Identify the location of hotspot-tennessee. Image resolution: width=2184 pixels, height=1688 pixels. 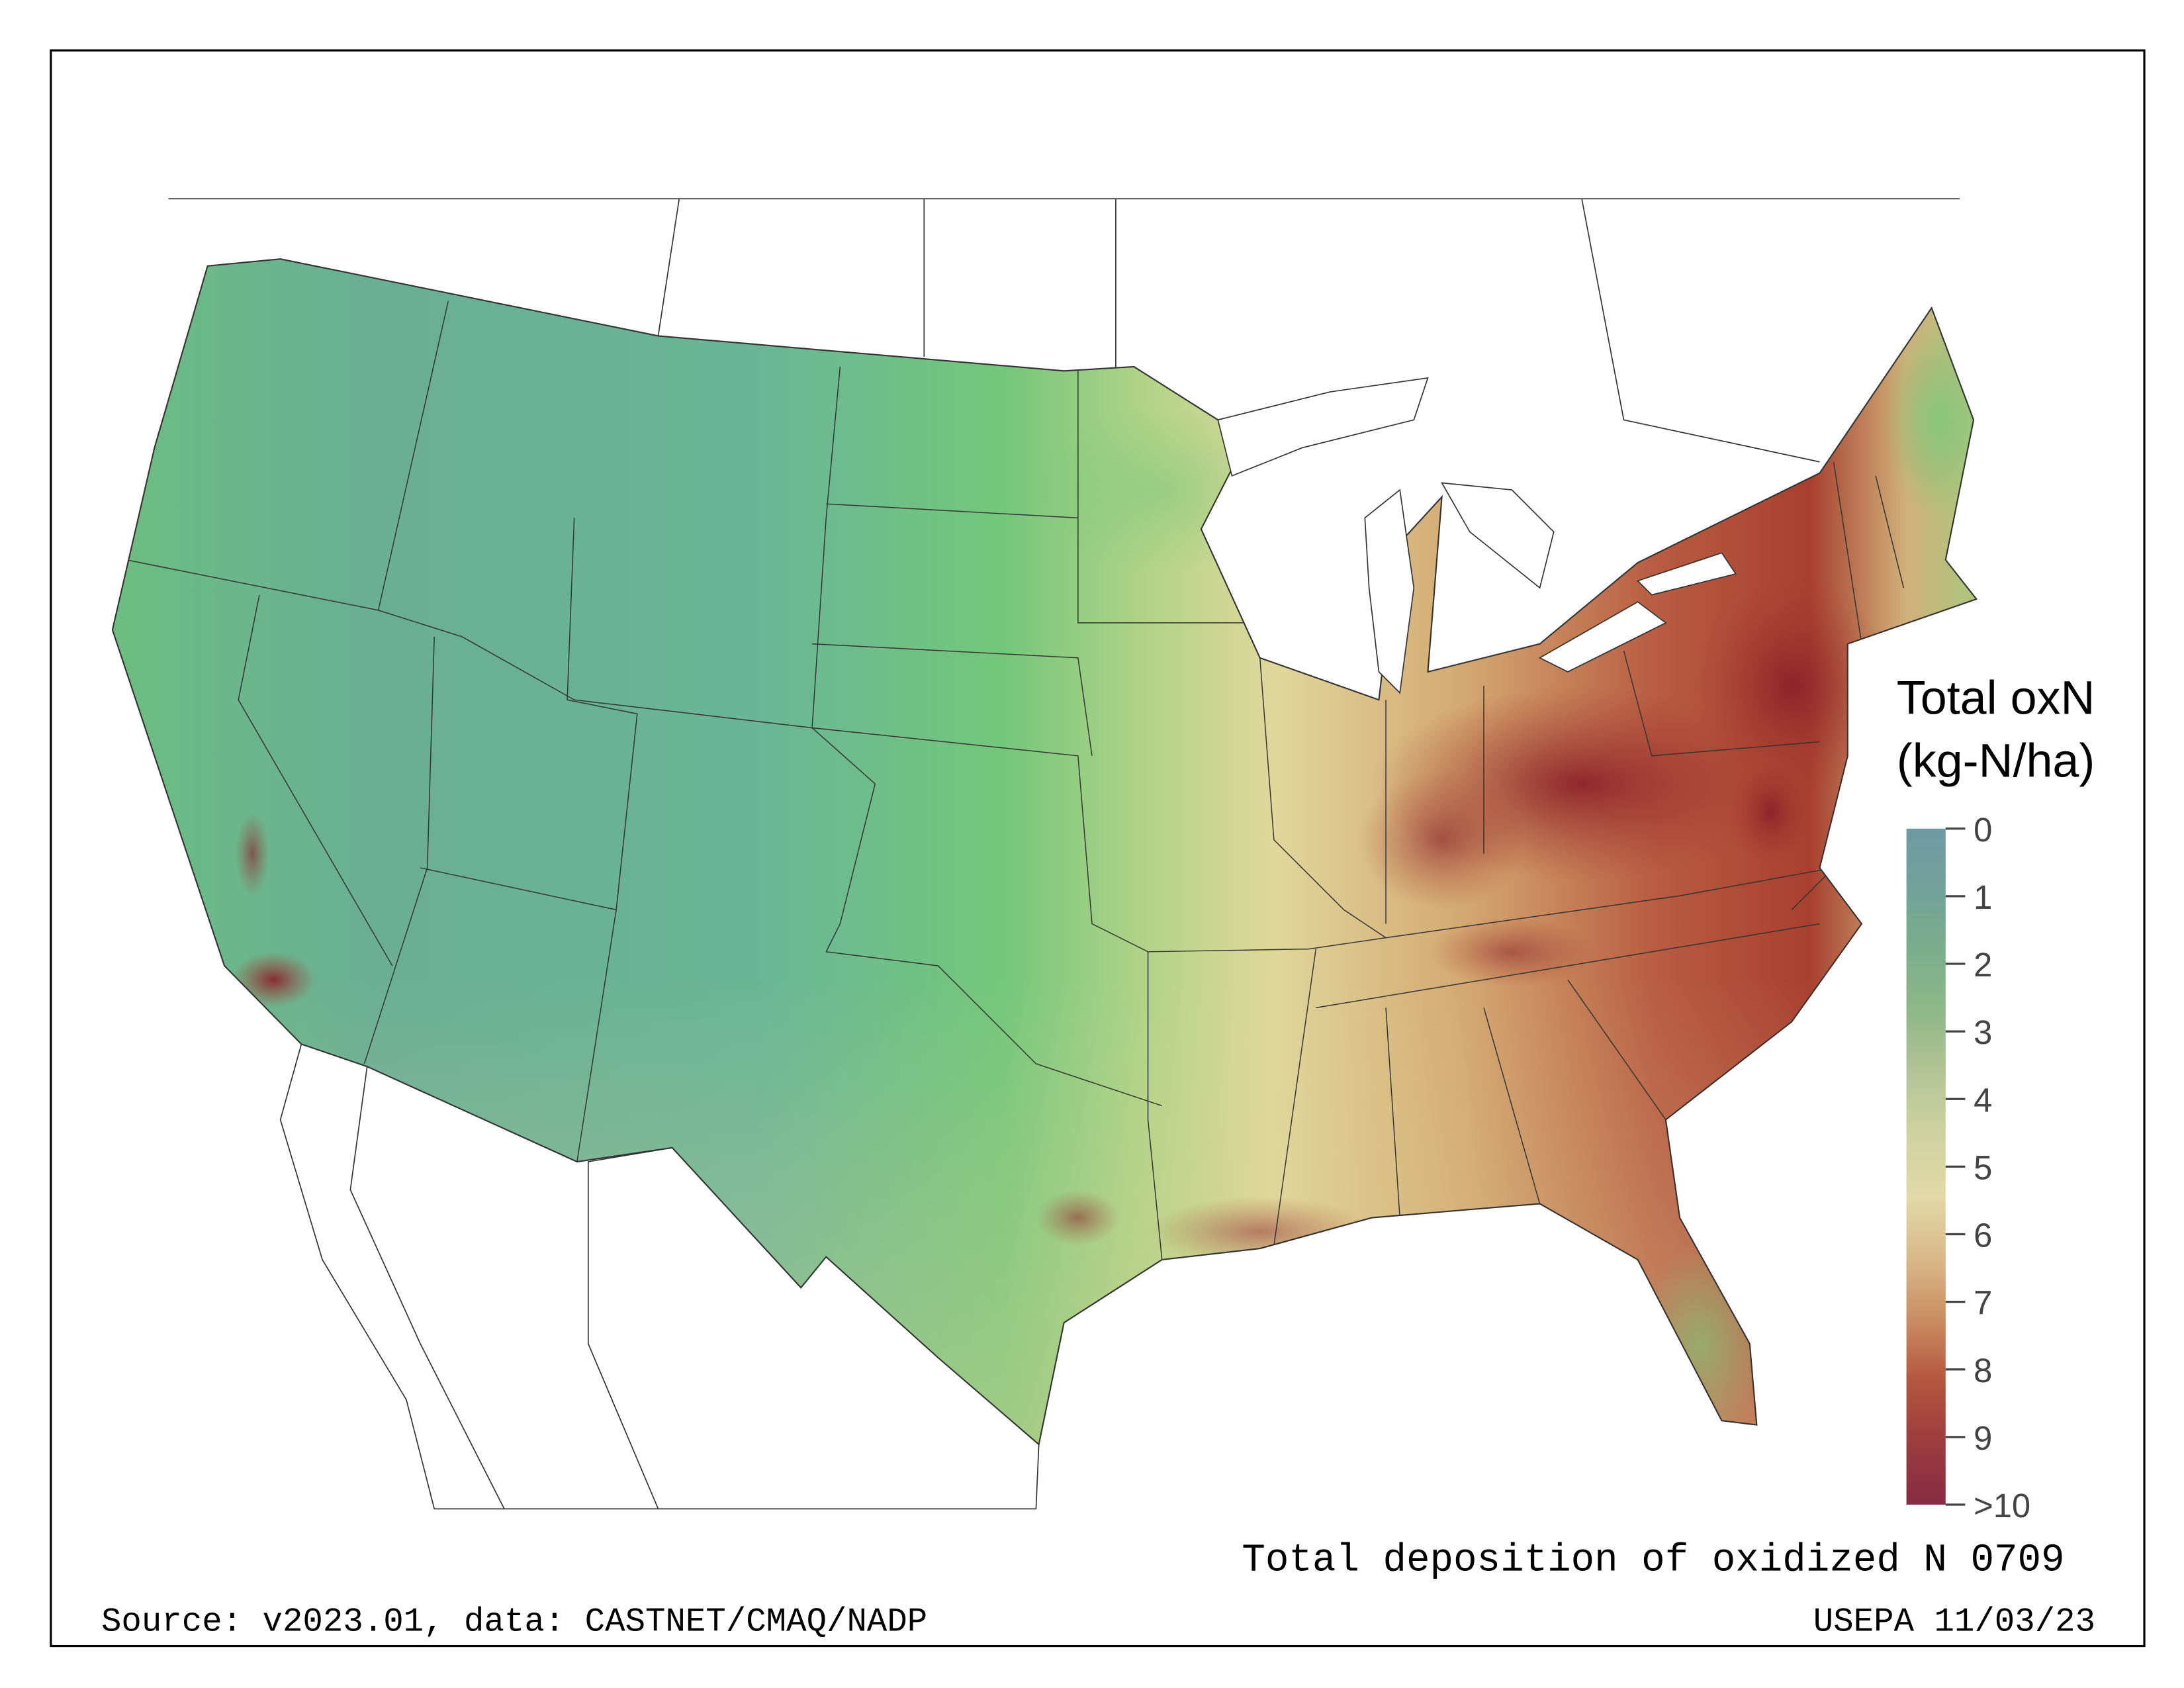
(1512, 951).